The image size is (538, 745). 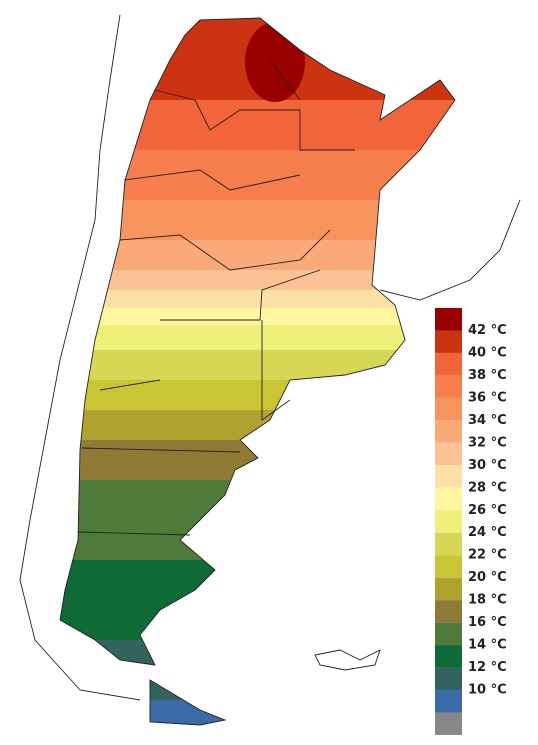 What do you see at coordinates (275, 62) in the screenshot?
I see `hot-spot` at bounding box center [275, 62].